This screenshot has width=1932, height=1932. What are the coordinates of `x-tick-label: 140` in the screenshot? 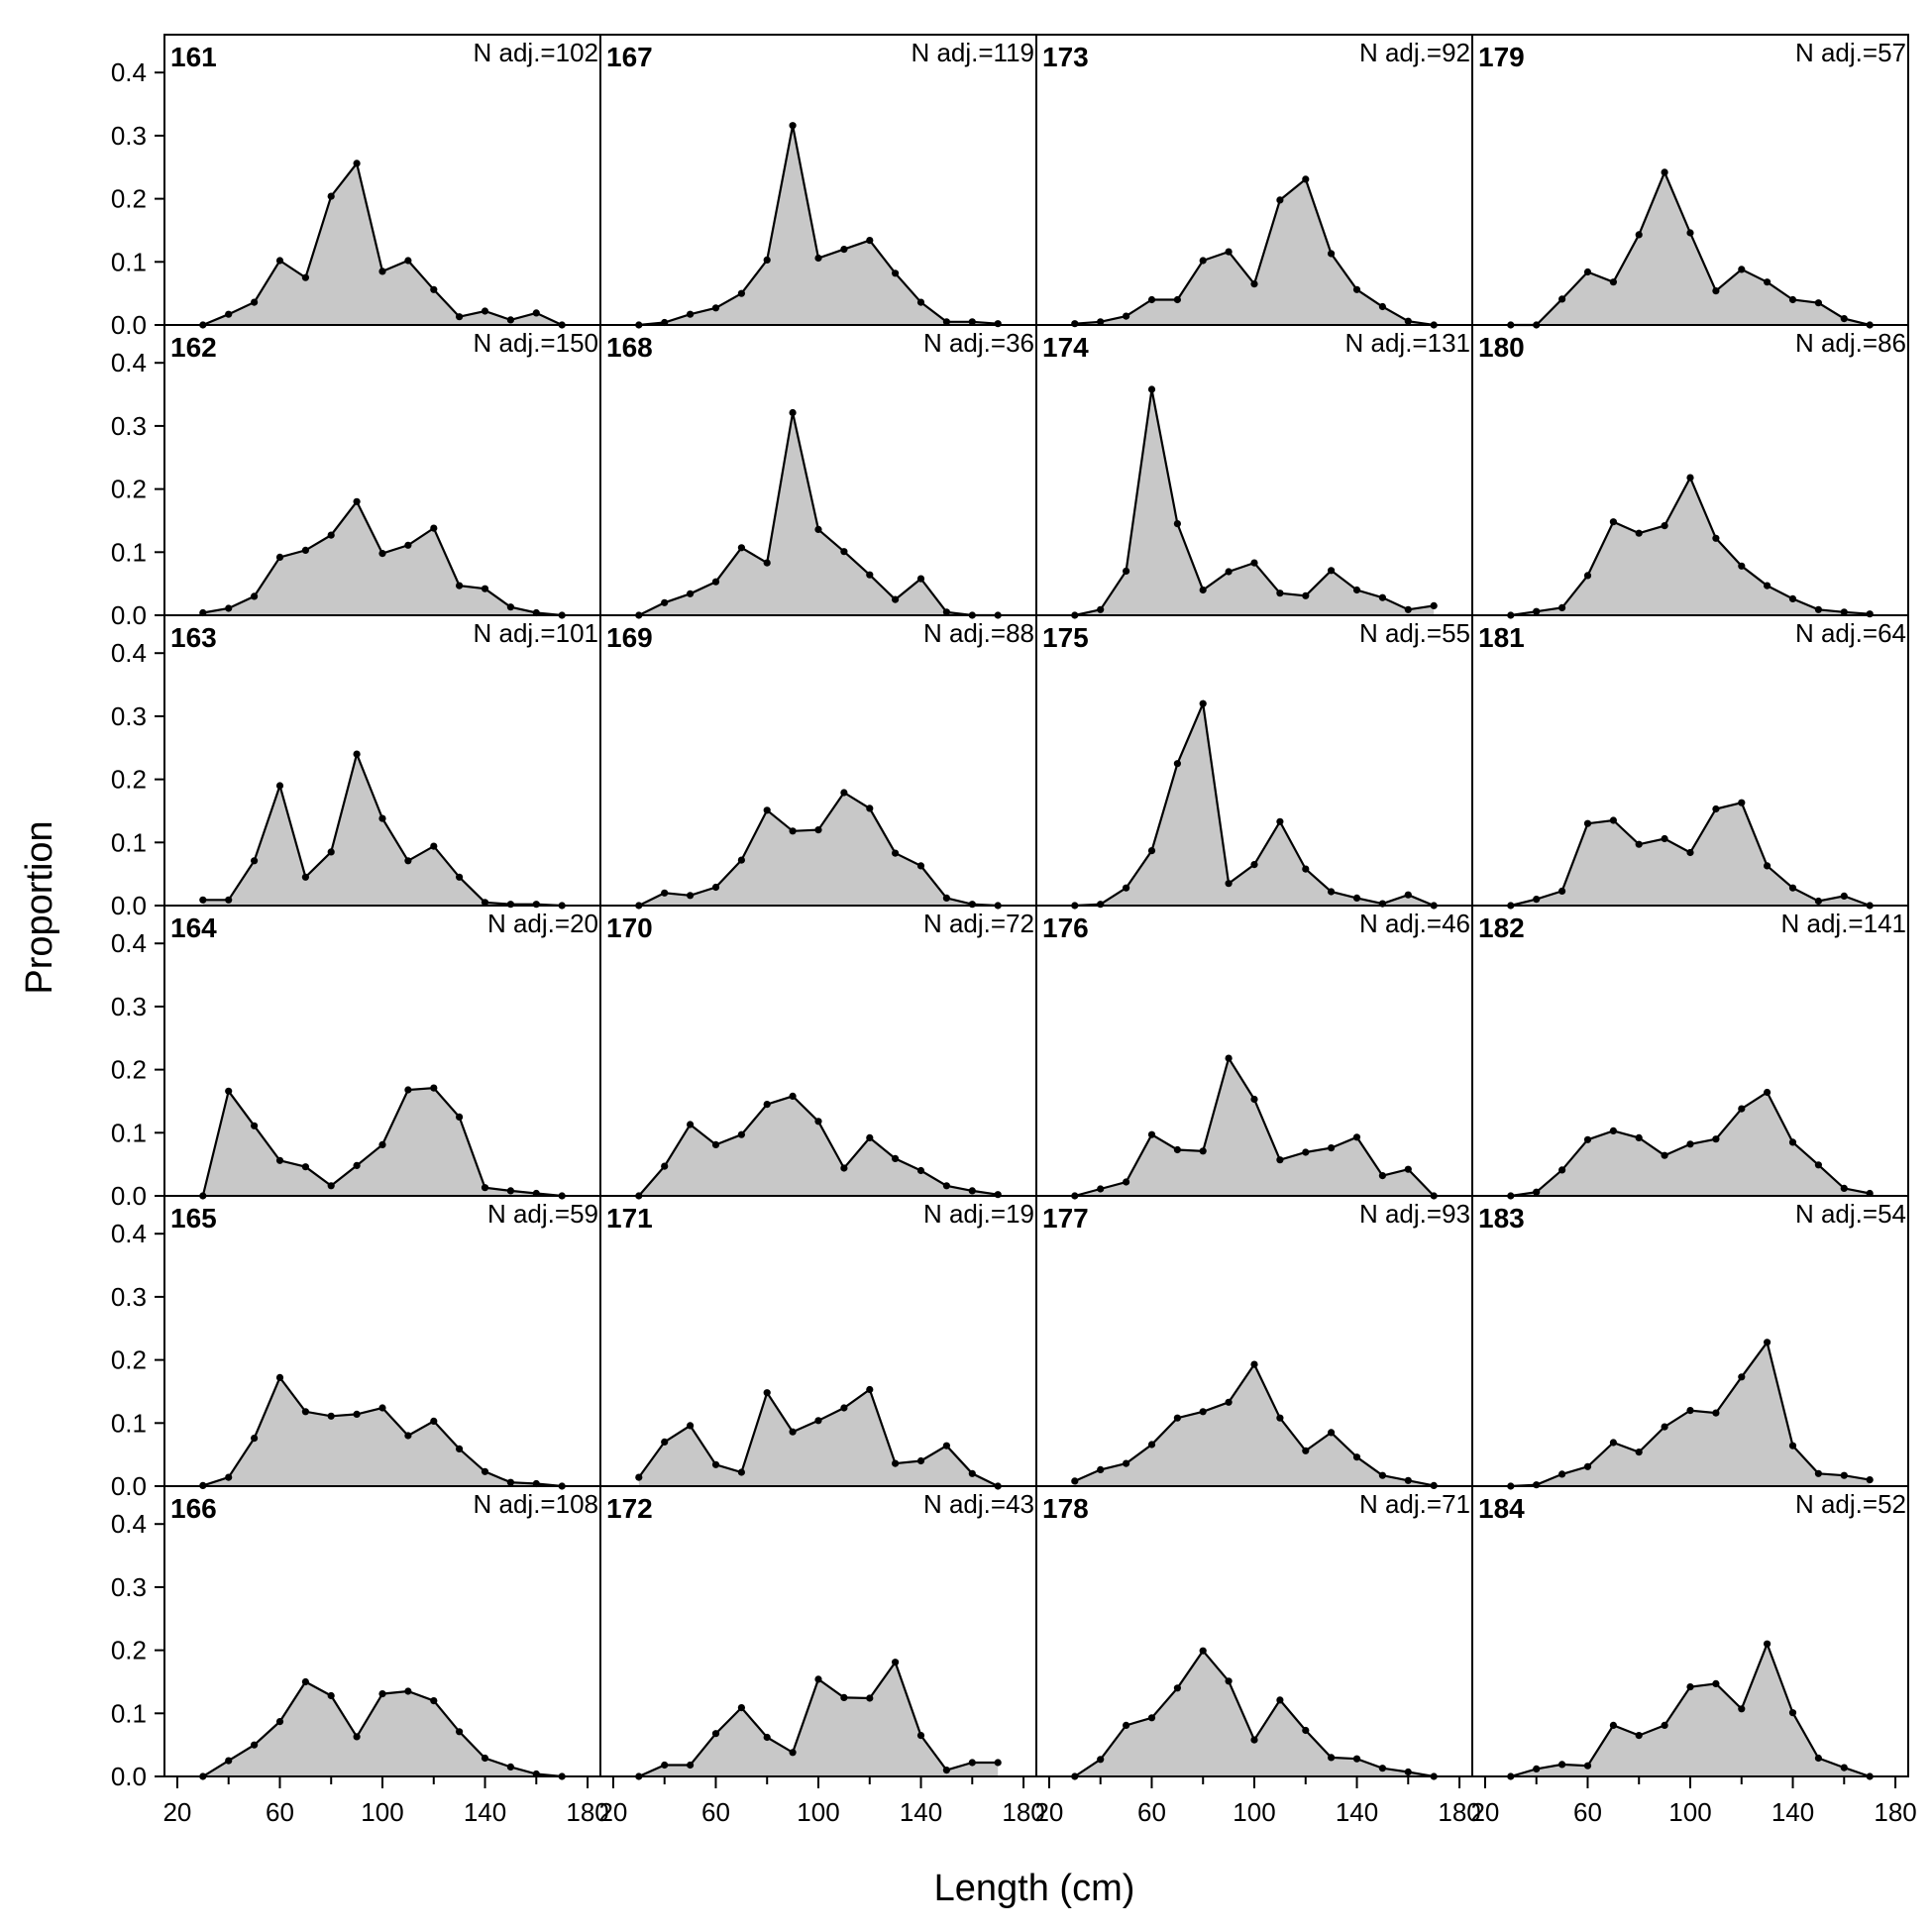 It's located at (921, 1812).